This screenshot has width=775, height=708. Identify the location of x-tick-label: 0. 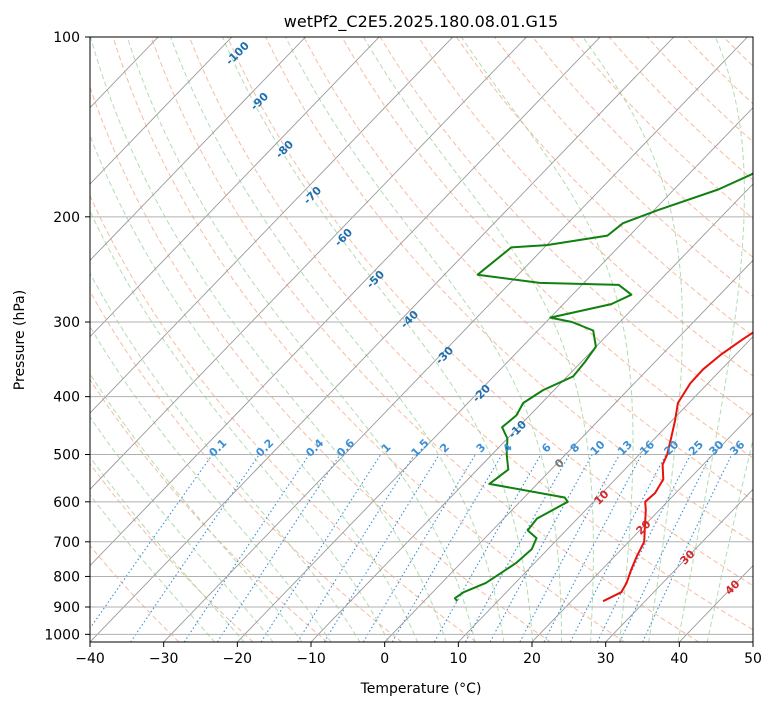
(384, 659).